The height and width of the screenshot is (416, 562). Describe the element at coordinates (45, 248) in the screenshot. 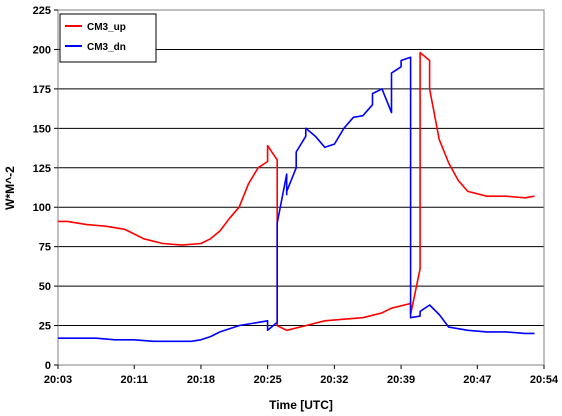

I see `y-tick-label-3: 75` at that location.